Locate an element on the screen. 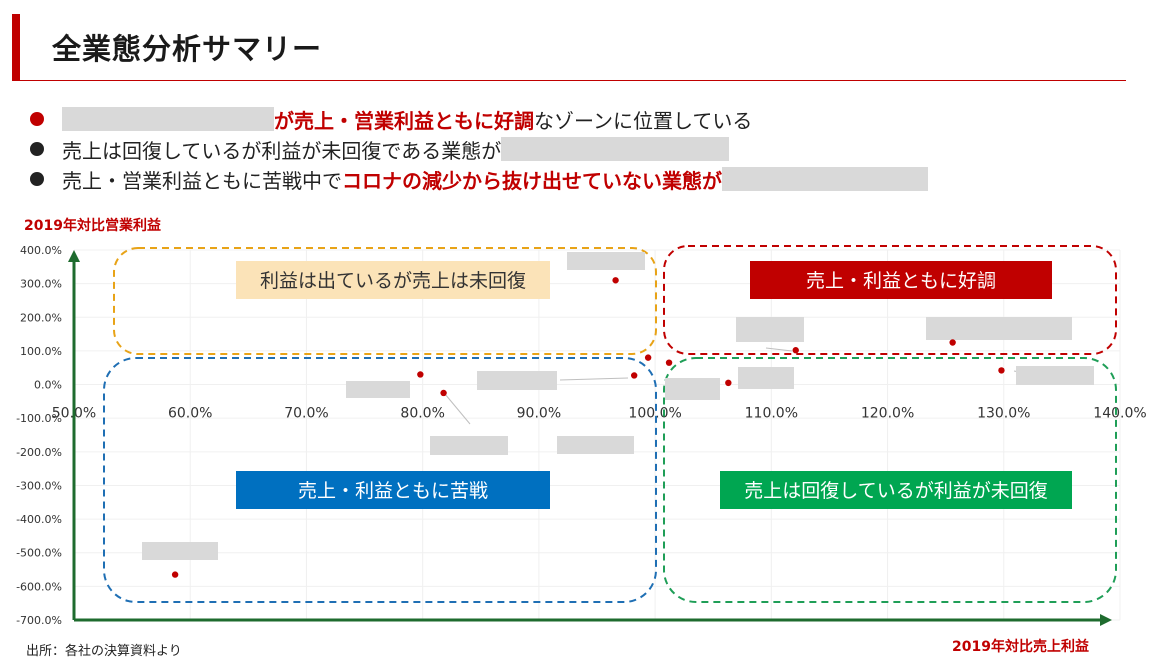  bullet-2-text: 売上は回復しているが利益が未回復である業態が is located at coordinates (282, 150).